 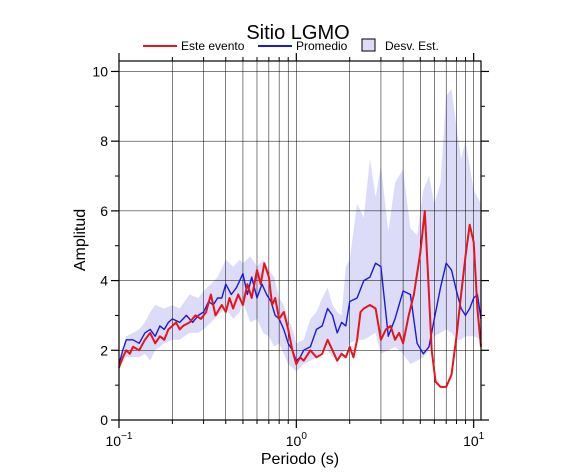 I want to click on y-axis-title: Amplitud, so click(x=80, y=240).